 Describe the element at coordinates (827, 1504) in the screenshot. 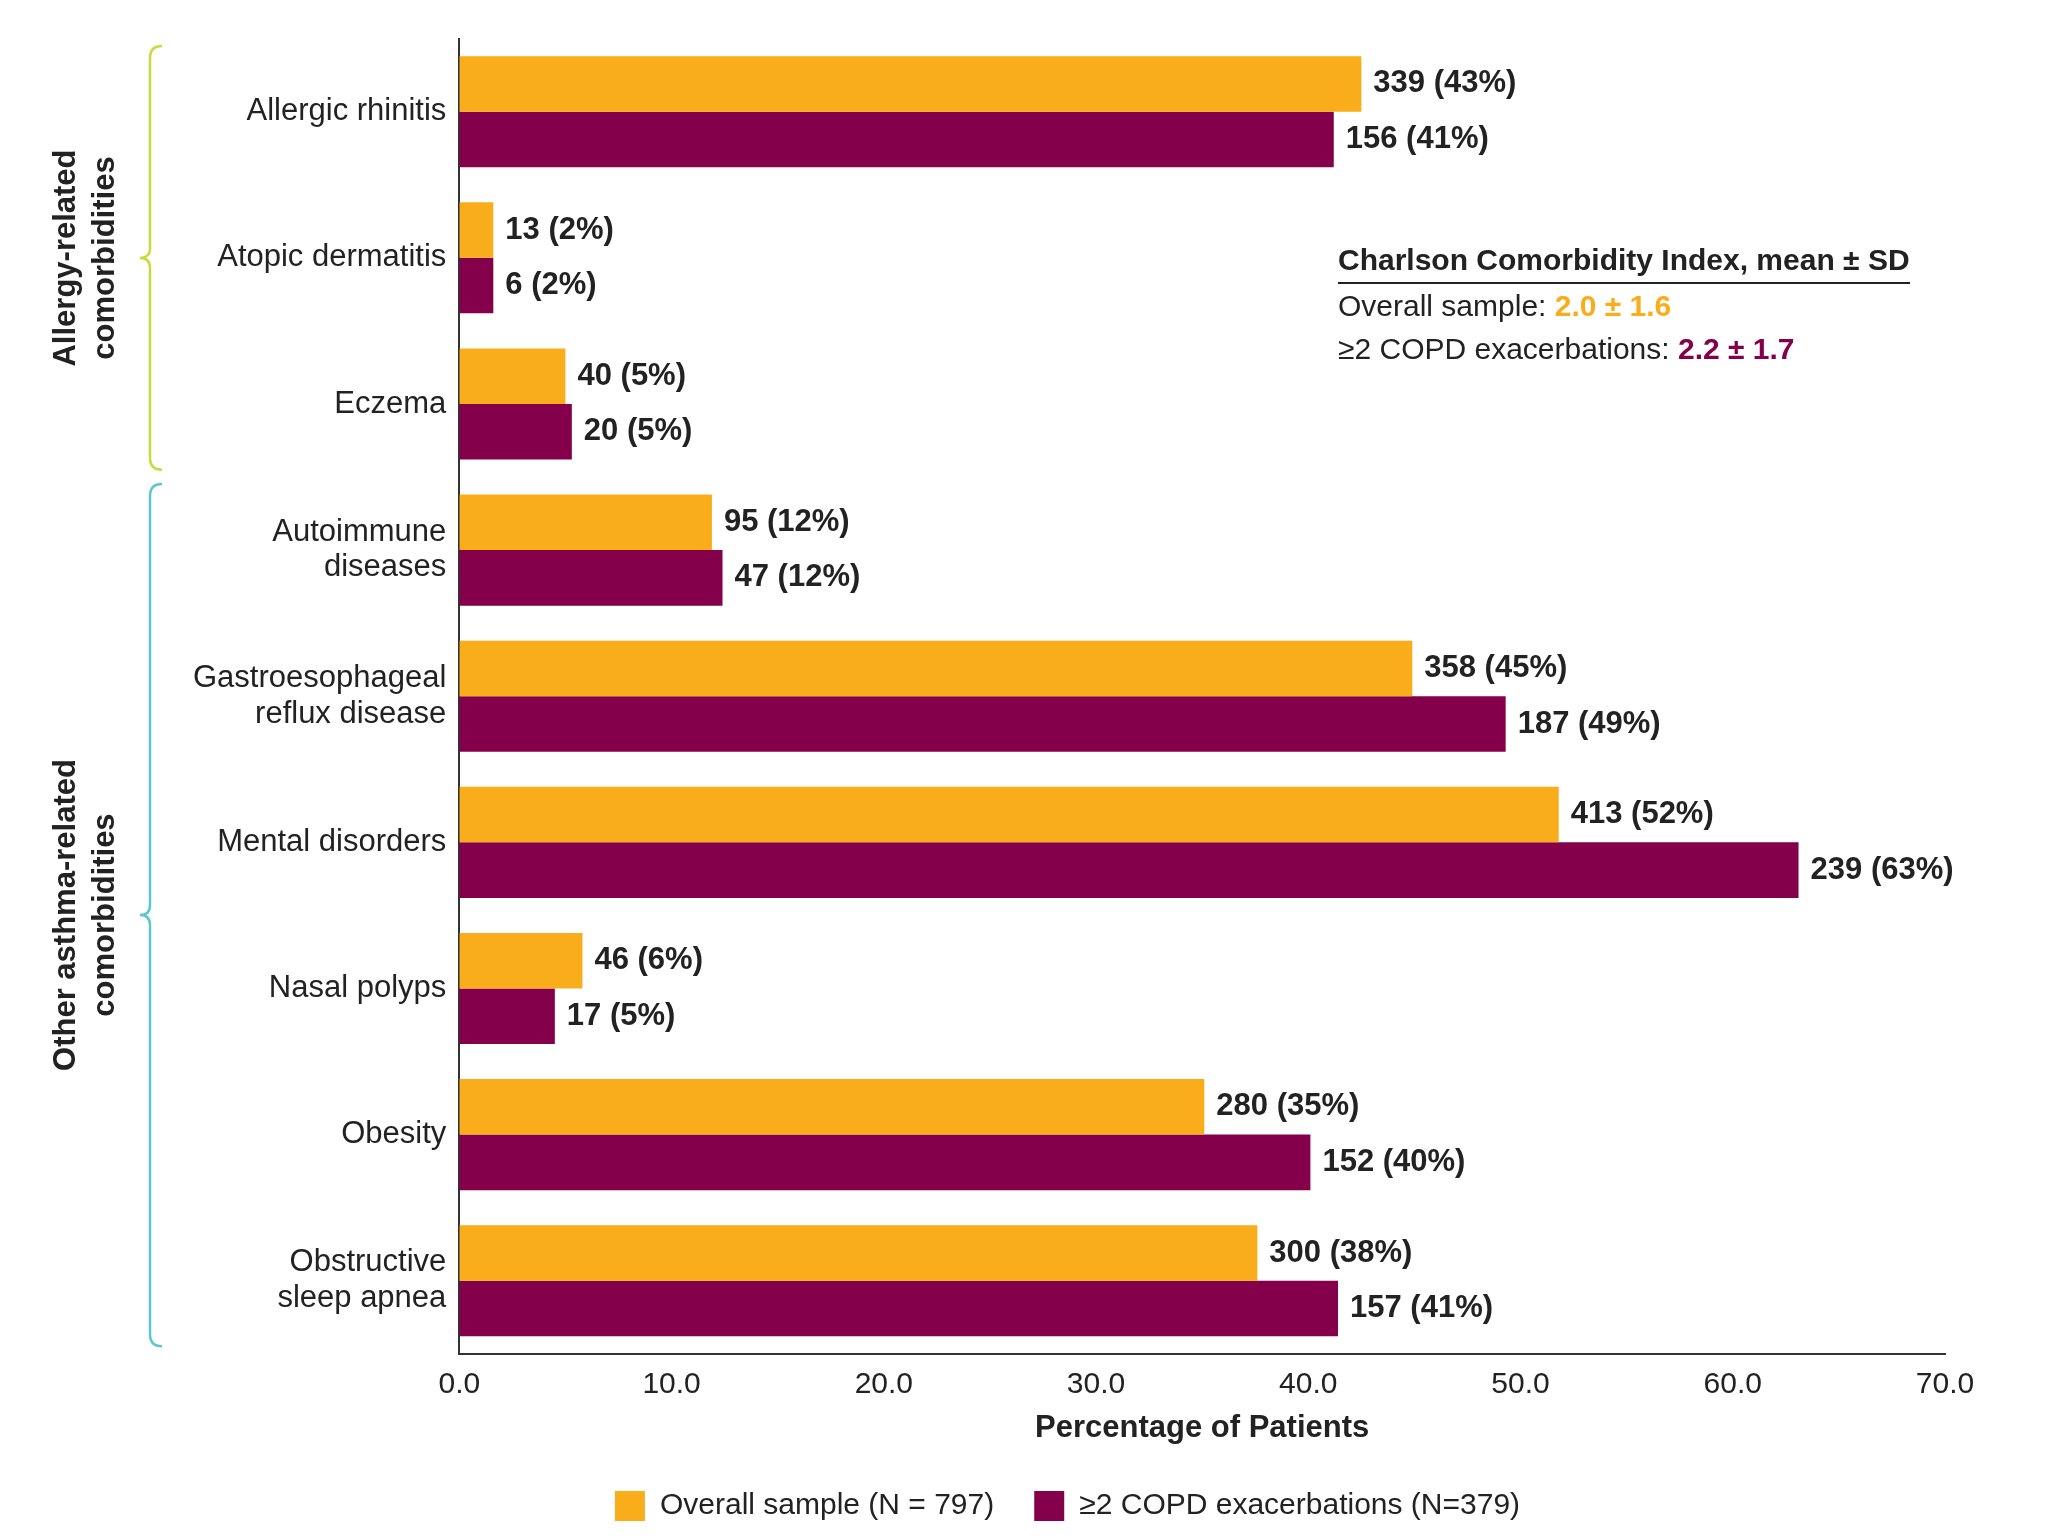

I see `legend-label: Overall sample (N = 797)` at that location.